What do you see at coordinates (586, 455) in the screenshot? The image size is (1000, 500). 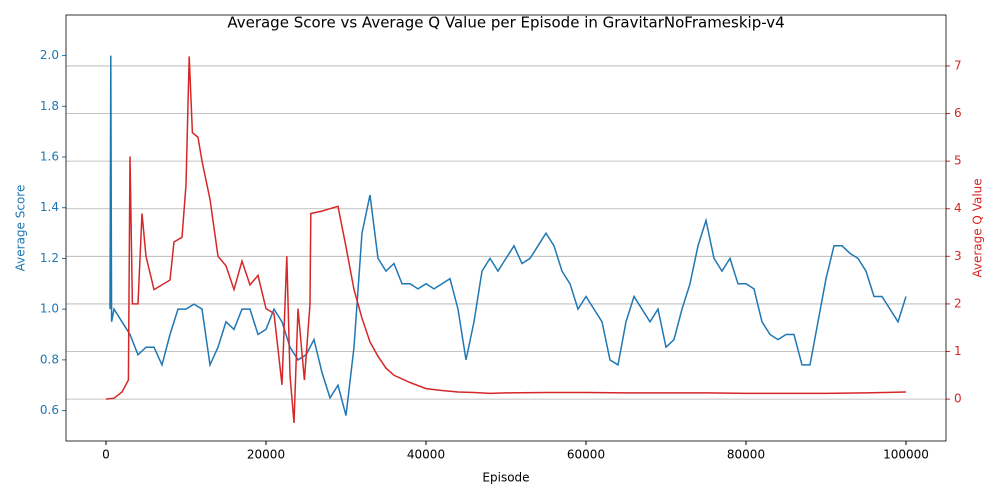 I see `x-tick-label: 60000` at bounding box center [586, 455].